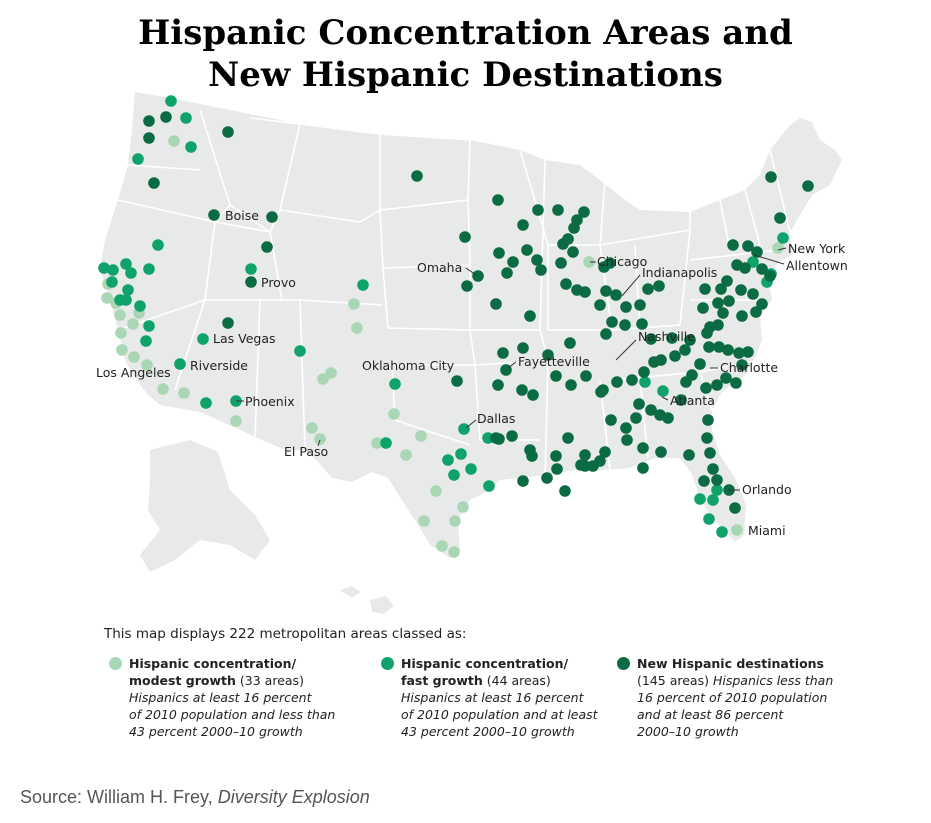  I want to click on legend-fast-count: (44 areas), so click(518, 680).